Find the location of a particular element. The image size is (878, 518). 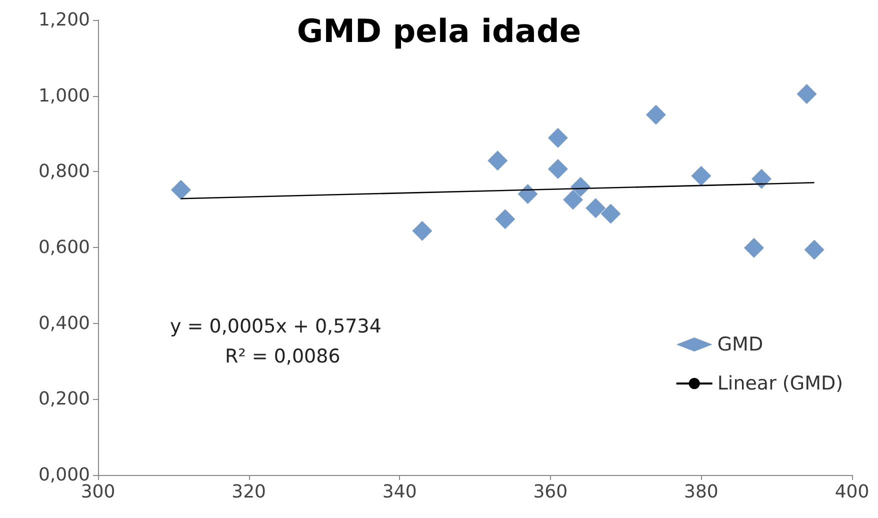

y-tick-label: 0,600 is located at coordinates (64, 247).